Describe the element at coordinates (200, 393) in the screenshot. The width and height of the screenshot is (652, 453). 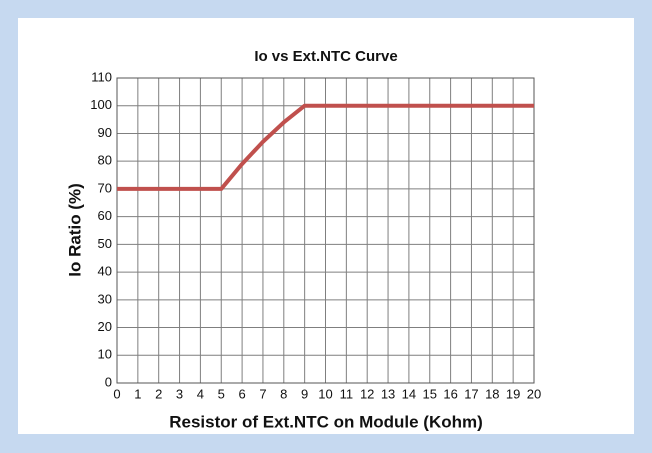
I see `x-tick-label: 4` at that location.